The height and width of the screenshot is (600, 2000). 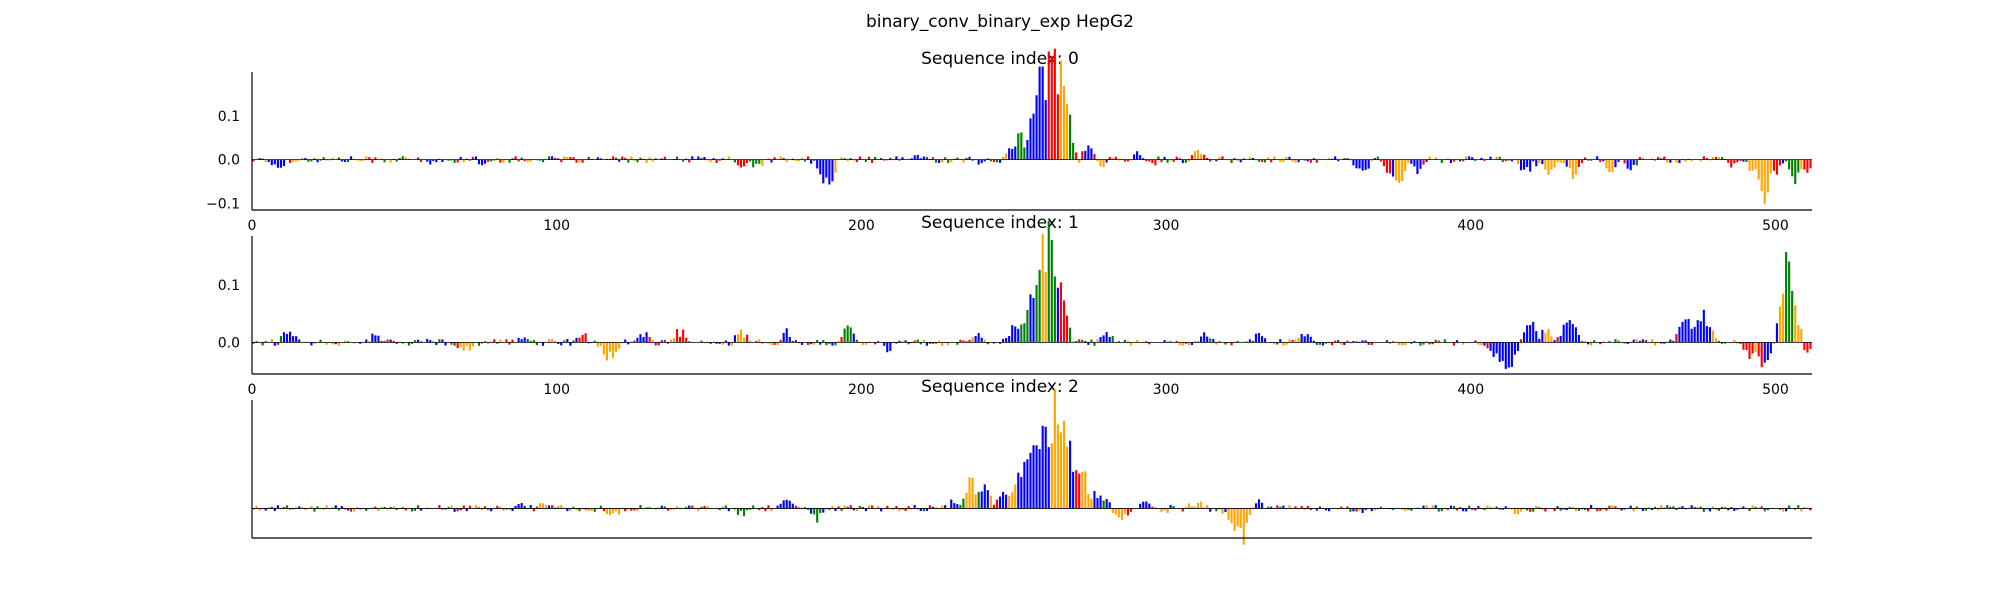 What do you see at coordinates (223, 204) in the screenshot?
I see `y-tick-label: −0.1` at bounding box center [223, 204].